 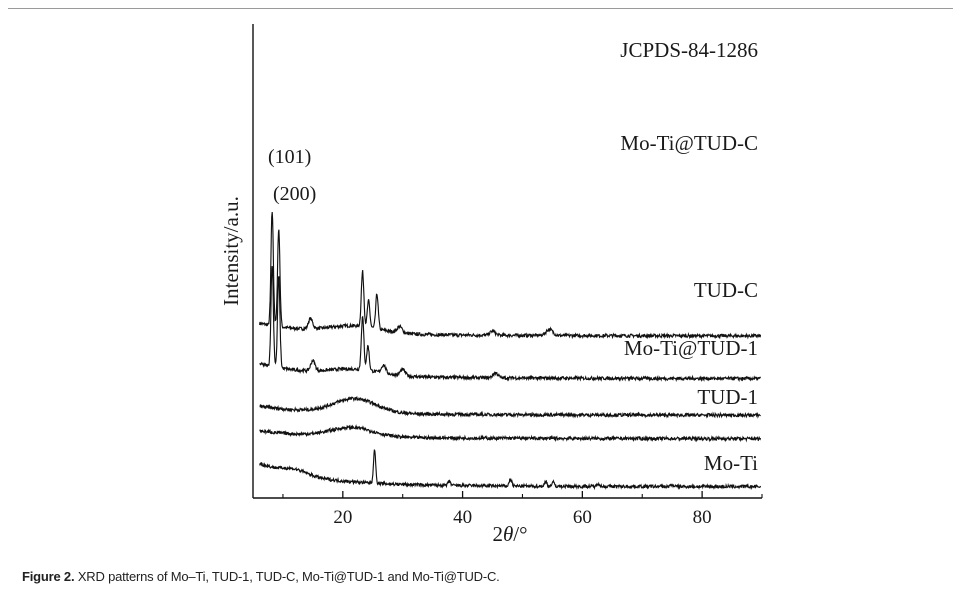 What do you see at coordinates (289, 157) in the screenshot?
I see `peak-annotation: (101)` at bounding box center [289, 157].